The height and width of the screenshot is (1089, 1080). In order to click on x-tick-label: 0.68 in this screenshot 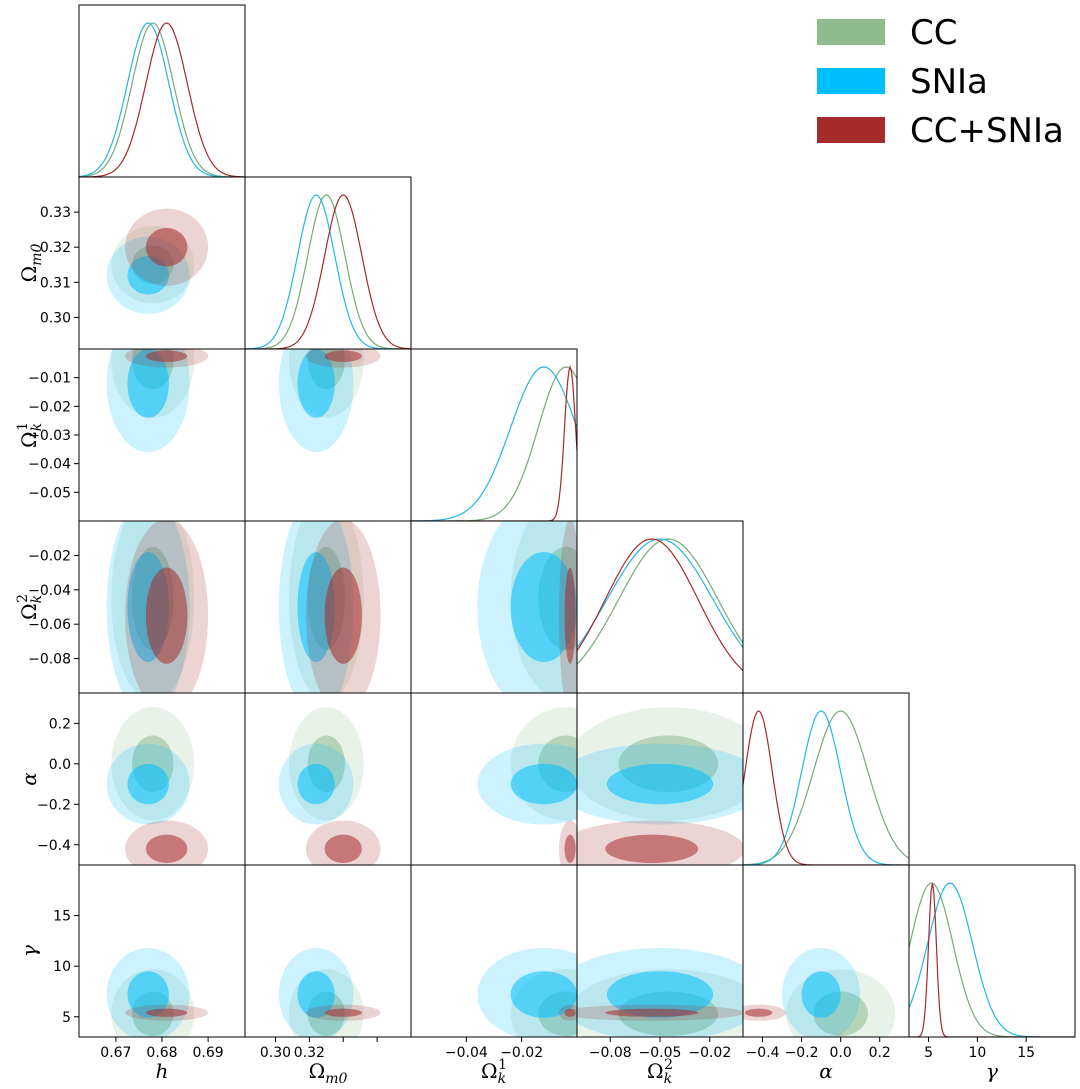, I will do `click(161, 1053)`.